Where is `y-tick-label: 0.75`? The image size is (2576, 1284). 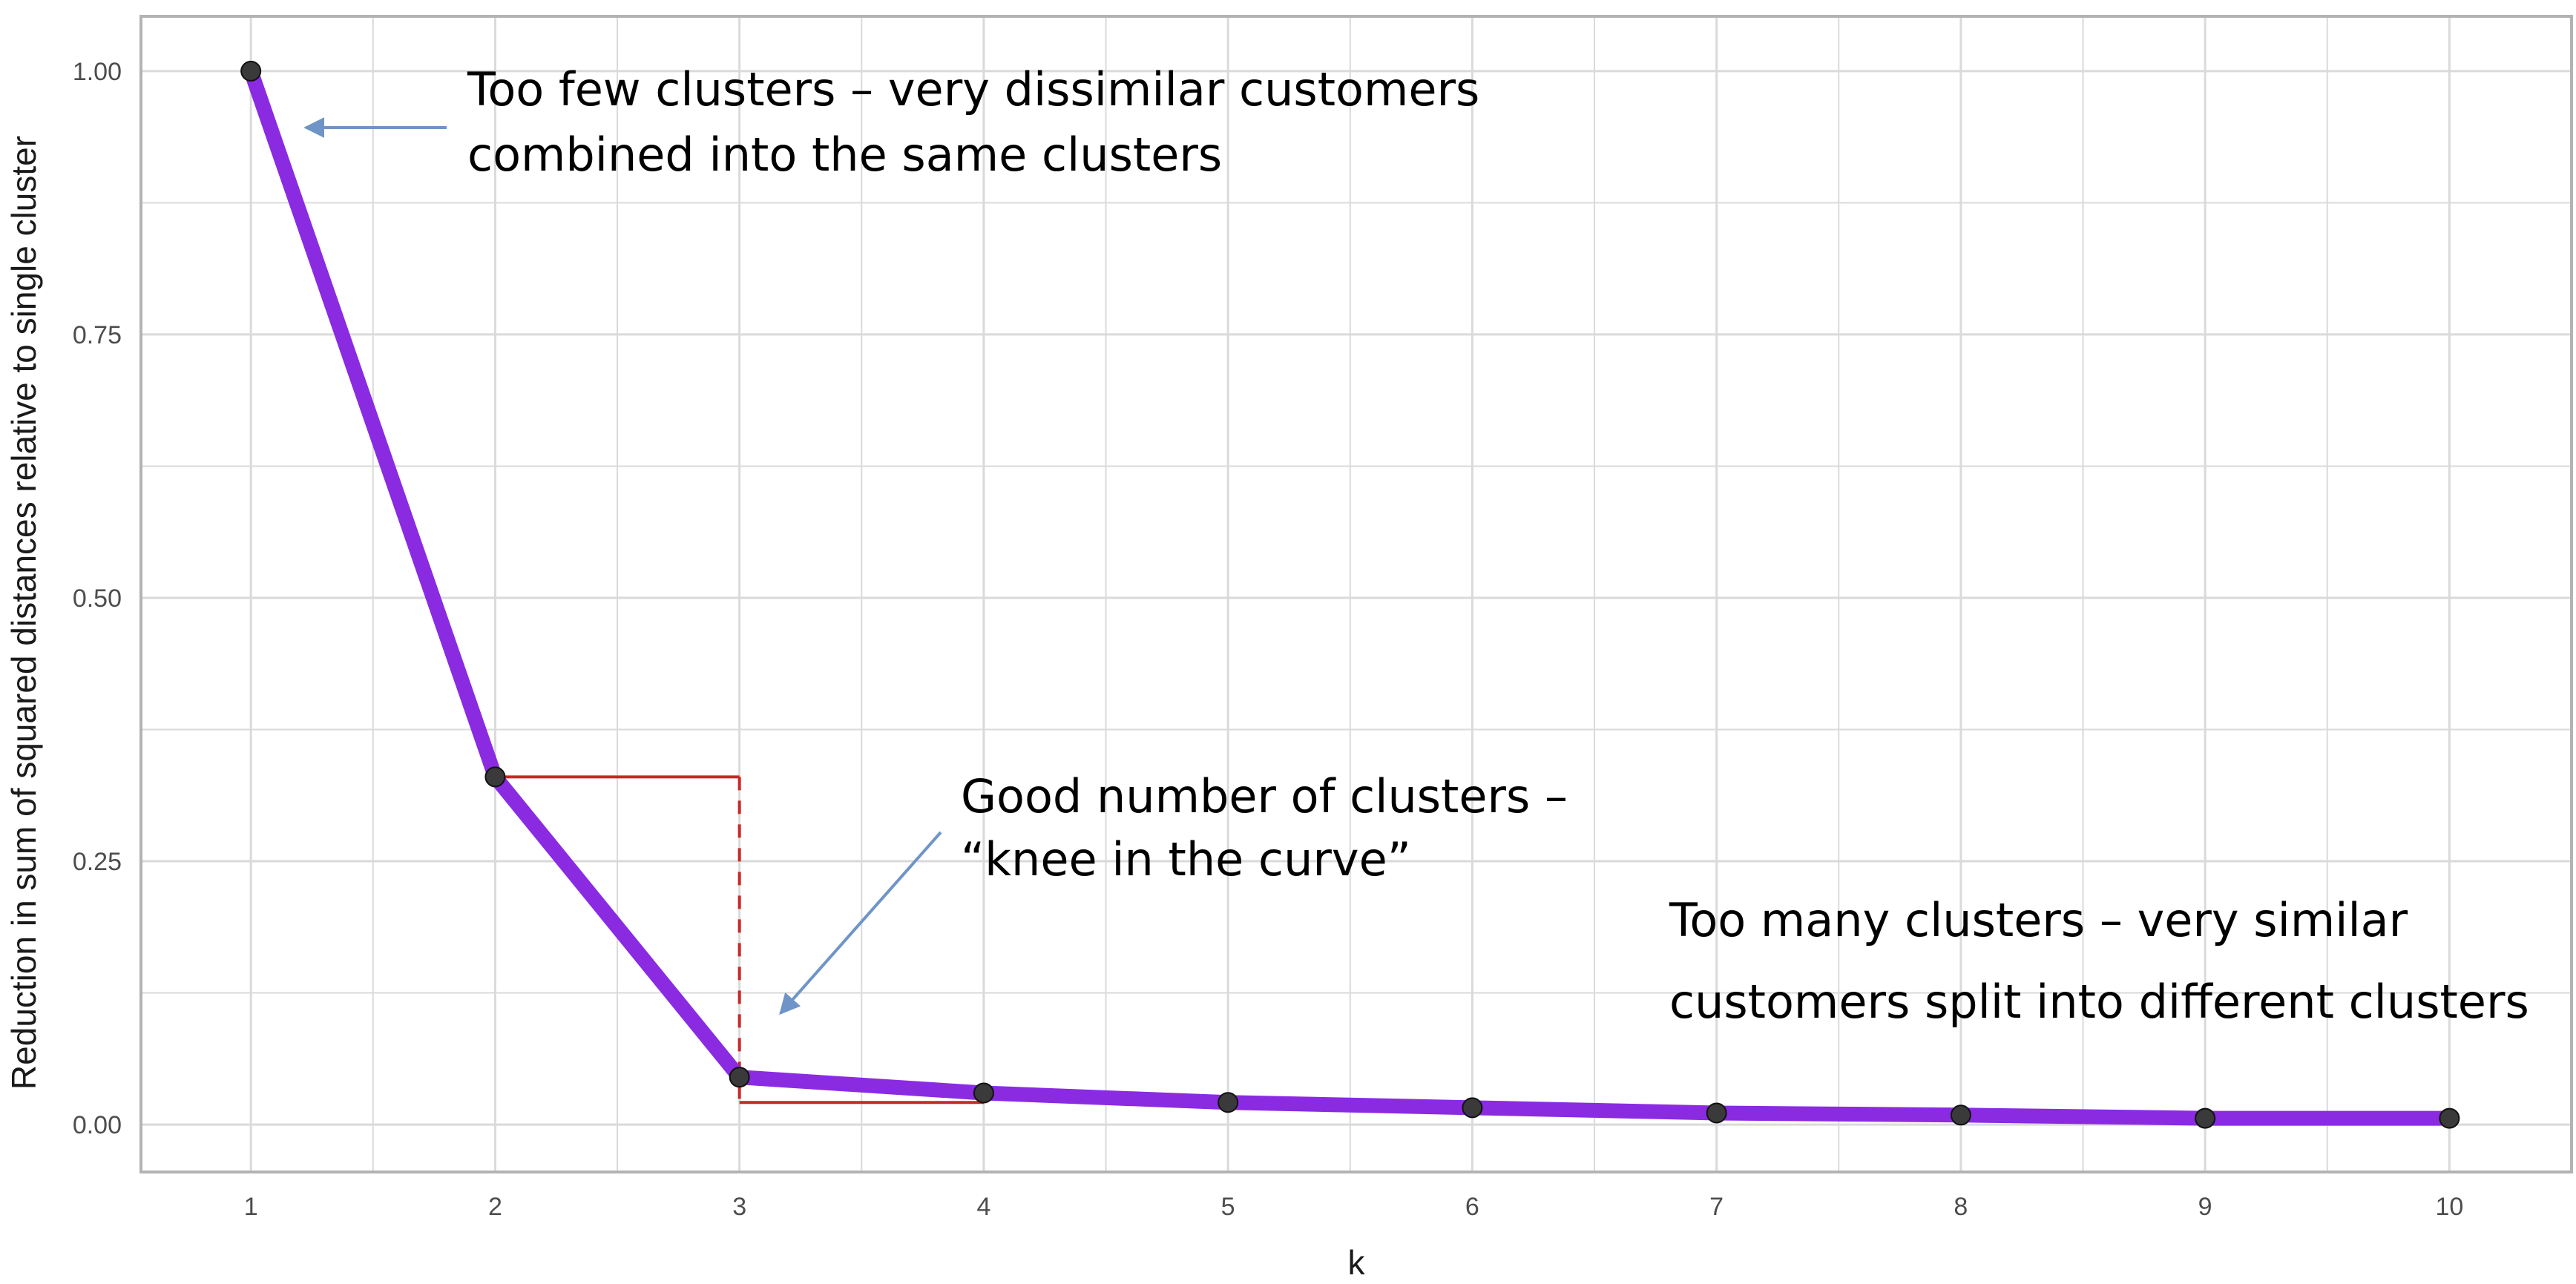 y-tick-label: 0.75 is located at coordinates (97, 335).